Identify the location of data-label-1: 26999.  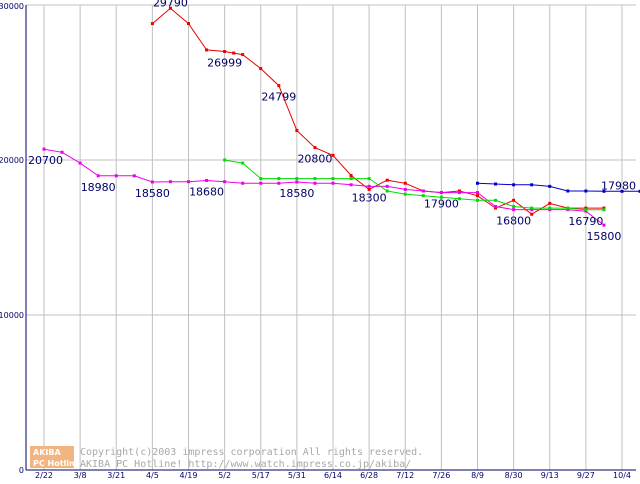
(224, 63).